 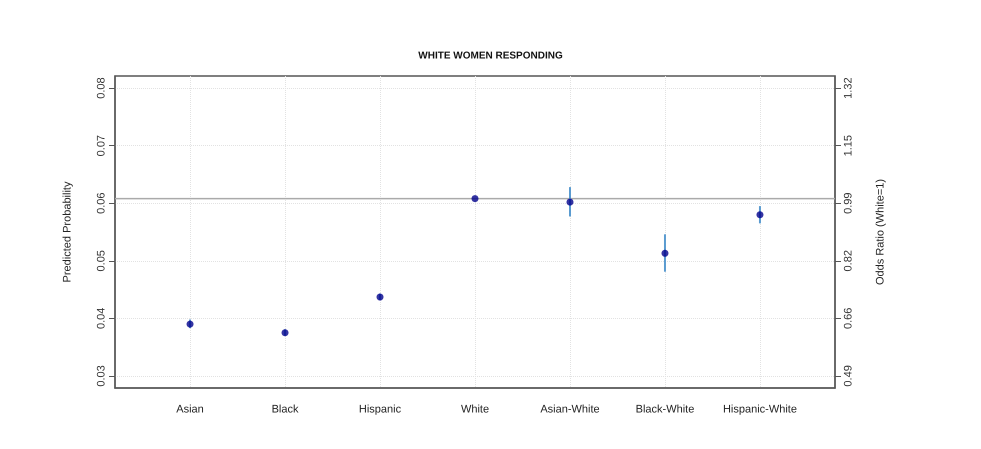 What do you see at coordinates (102, 203) in the screenshot?
I see `y-tick-label: 0.06` at bounding box center [102, 203].